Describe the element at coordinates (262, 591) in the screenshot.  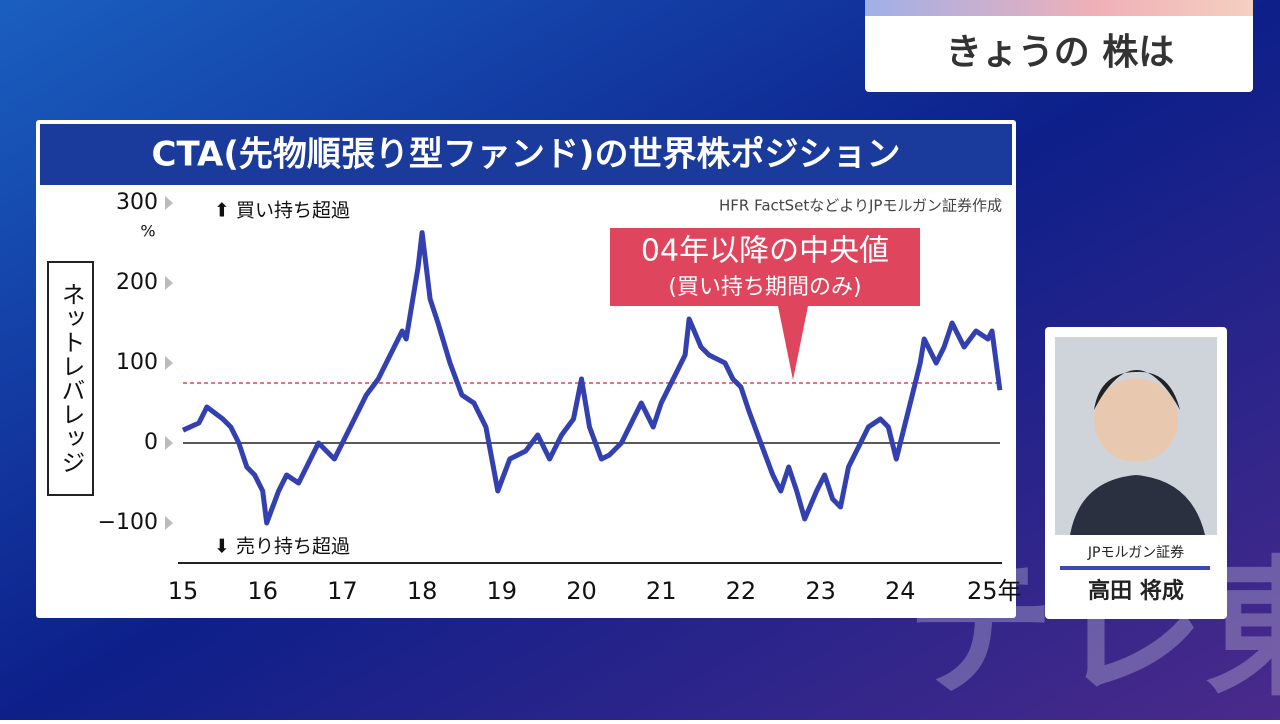
I see `x-tick-label: 16` at that location.